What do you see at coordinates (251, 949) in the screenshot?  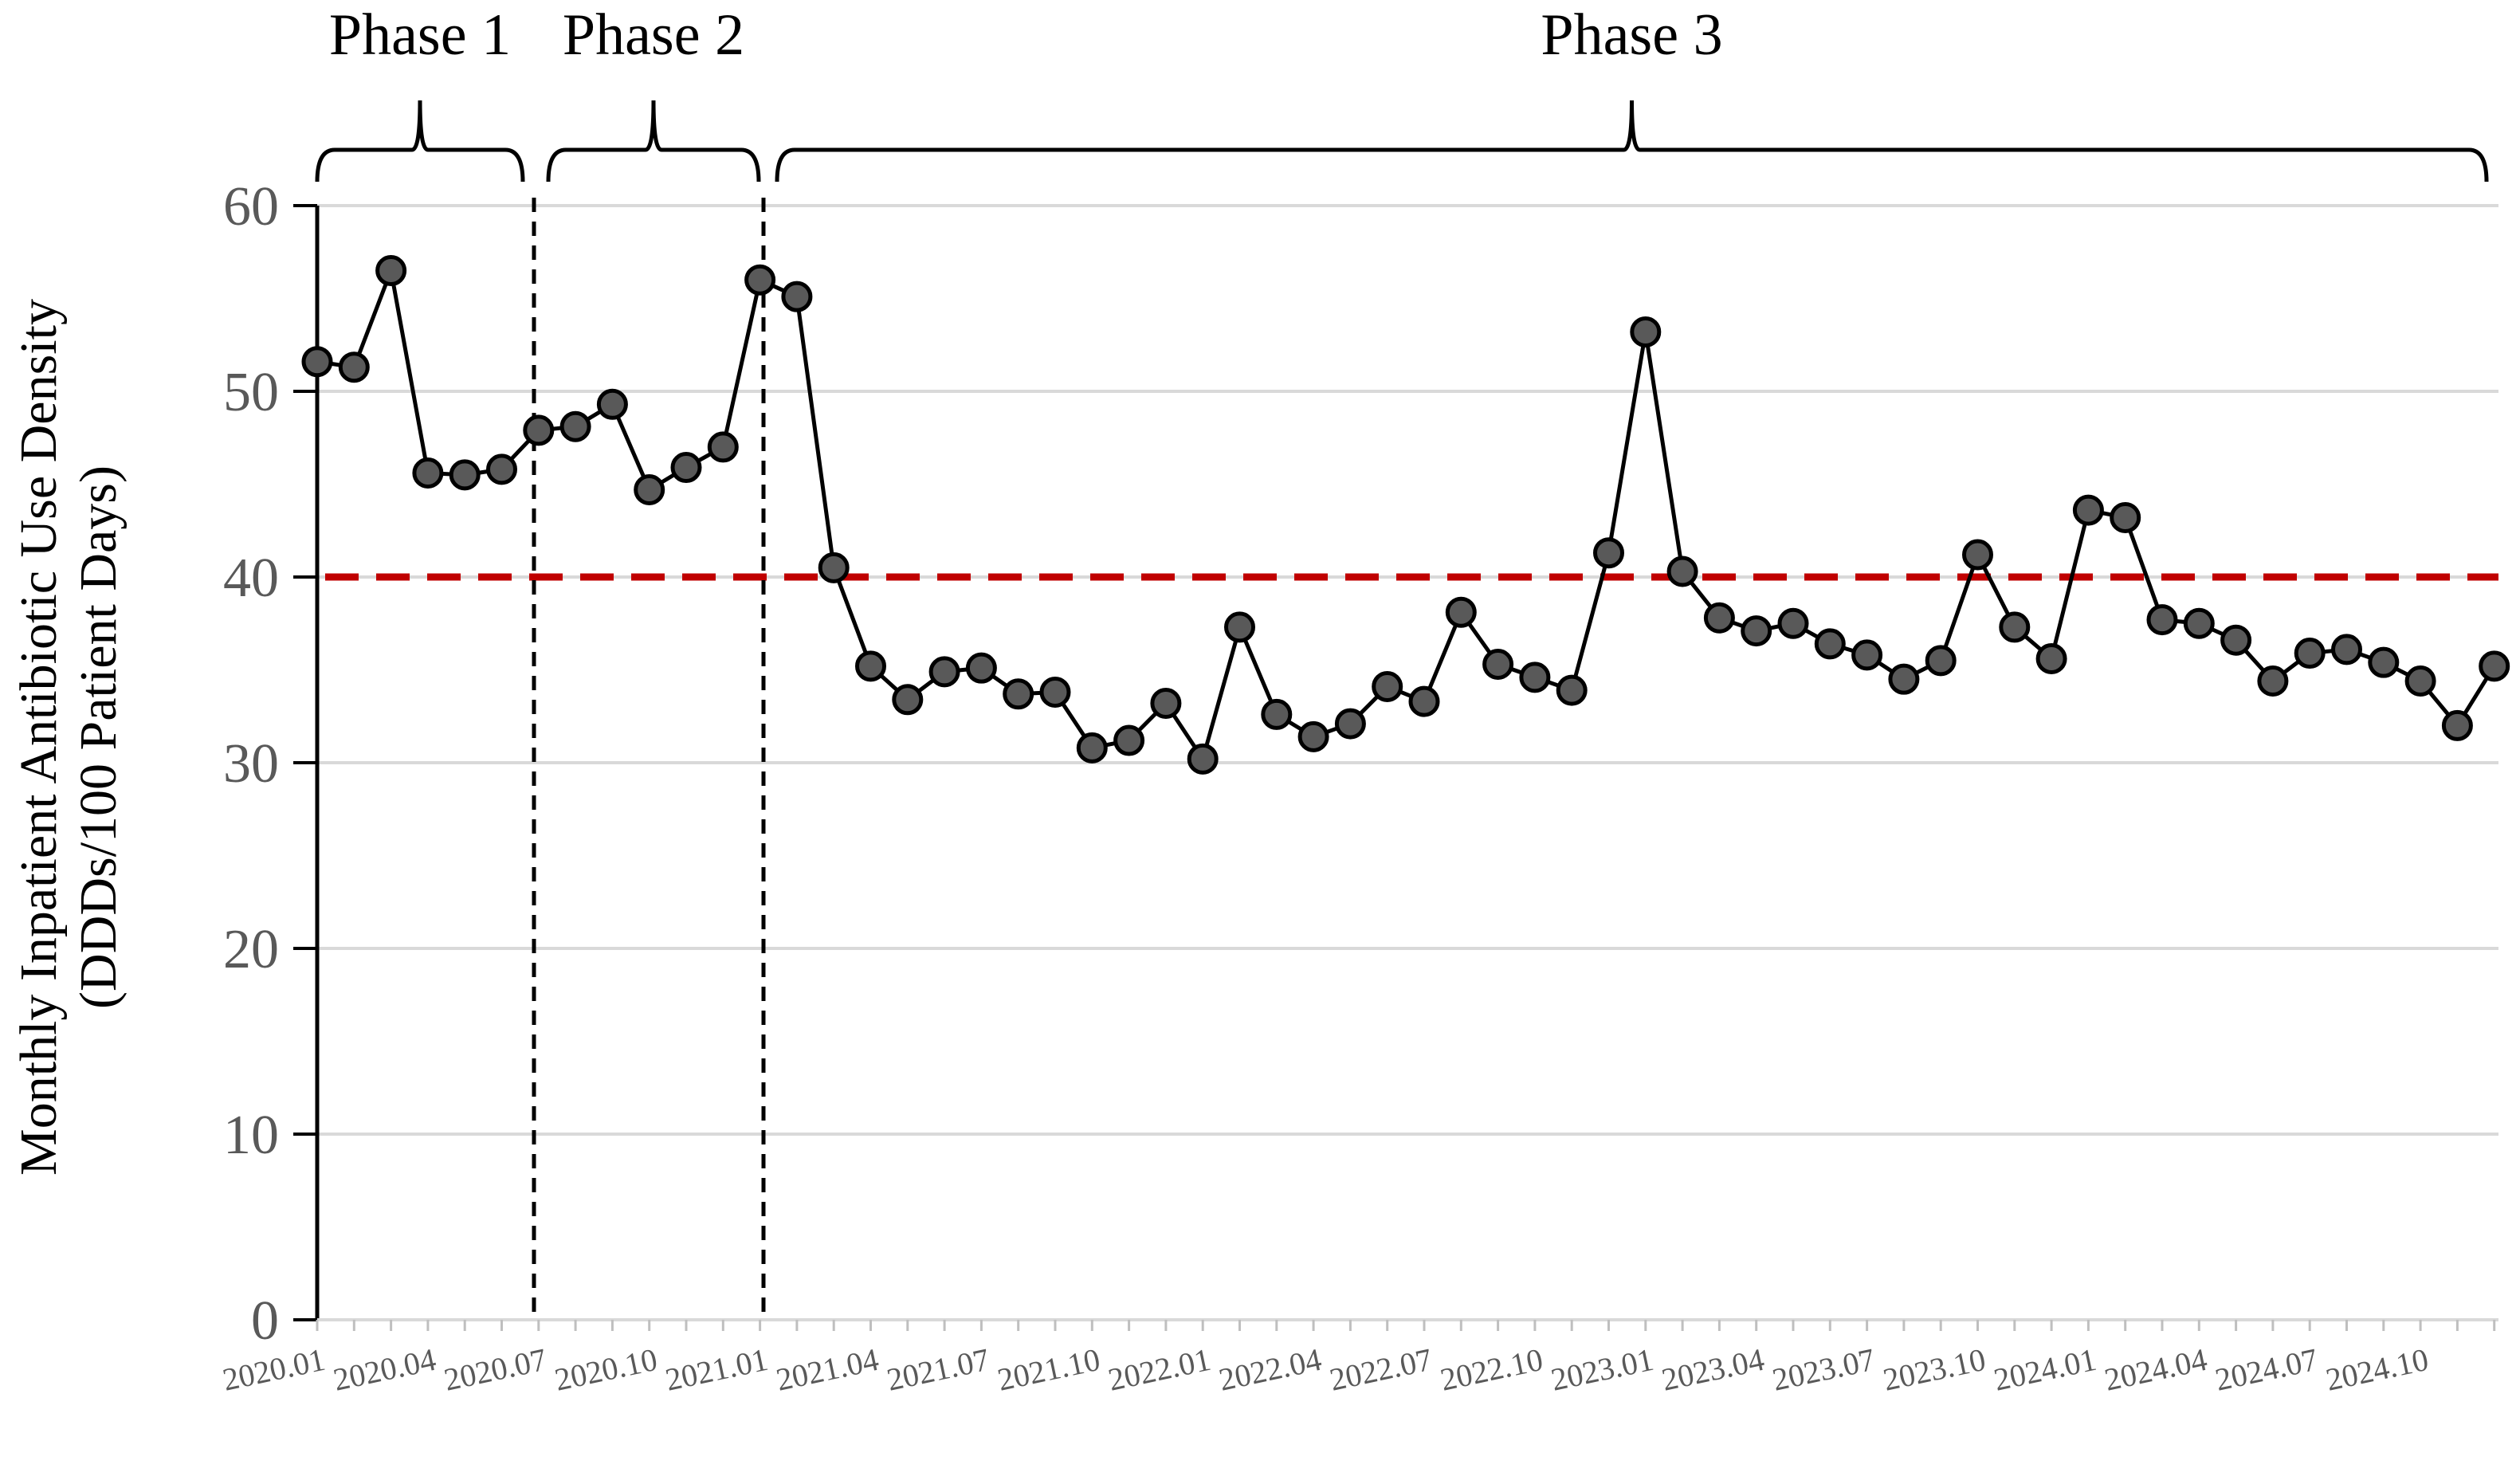 I see `y-tick-label-20: 20` at bounding box center [251, 949].